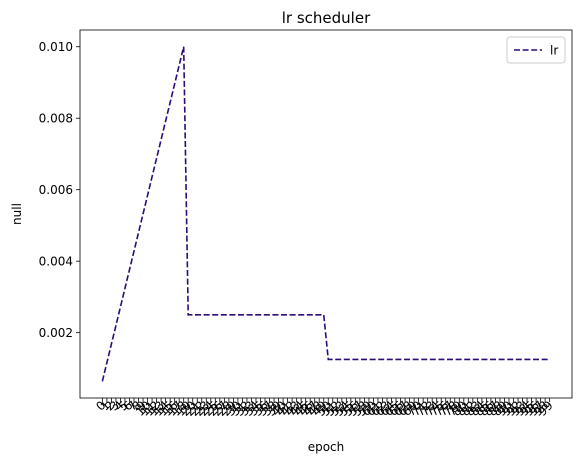 Image resolution: width=584 pixels, height=463 pixels. What do you see at coordinates (536, 50) in the screenshot?
I see `legend: lr` at bounding box center [536, 50].